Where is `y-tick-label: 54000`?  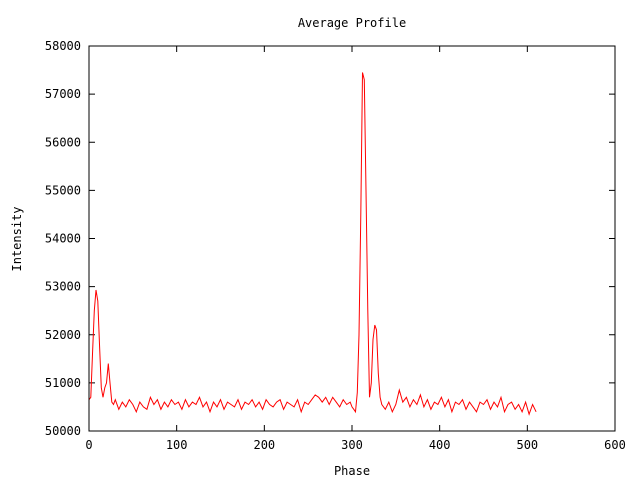
y-tick-label: 54000 is located at coordinates (63, 239).